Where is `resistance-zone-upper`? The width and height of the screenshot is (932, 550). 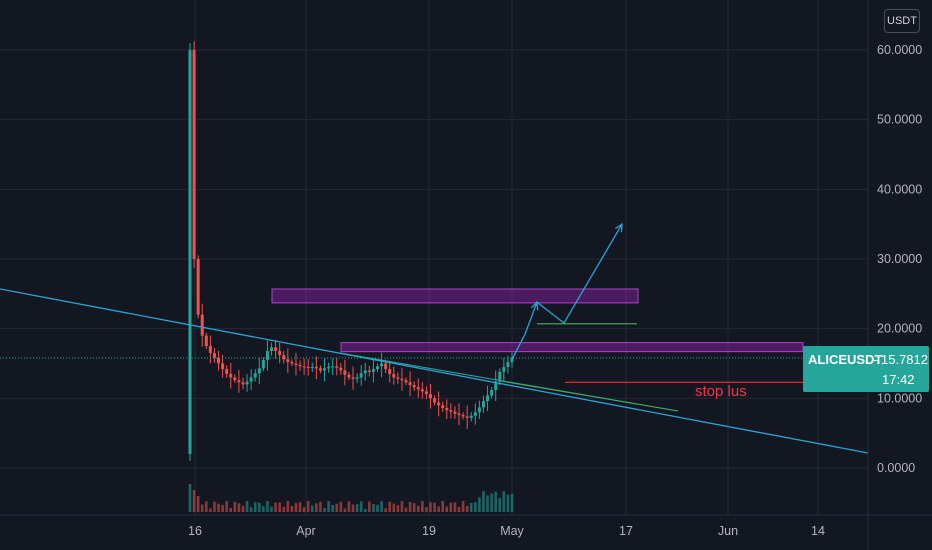
resistance-zone-upper is located at coordinates (455, 296).